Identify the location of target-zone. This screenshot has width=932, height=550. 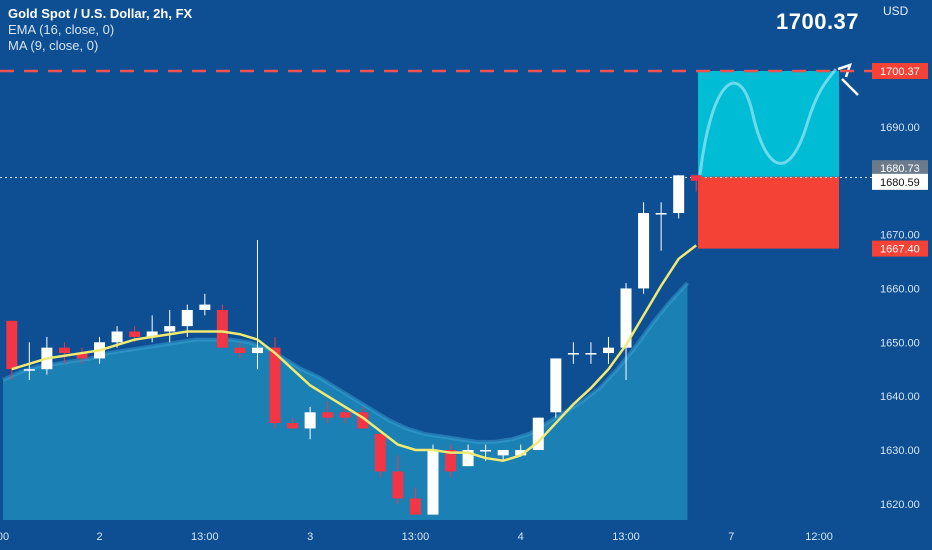
(768, 124).